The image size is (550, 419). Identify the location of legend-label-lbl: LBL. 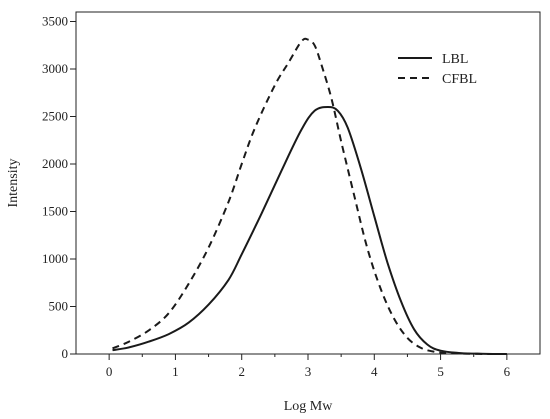
(455, 59).